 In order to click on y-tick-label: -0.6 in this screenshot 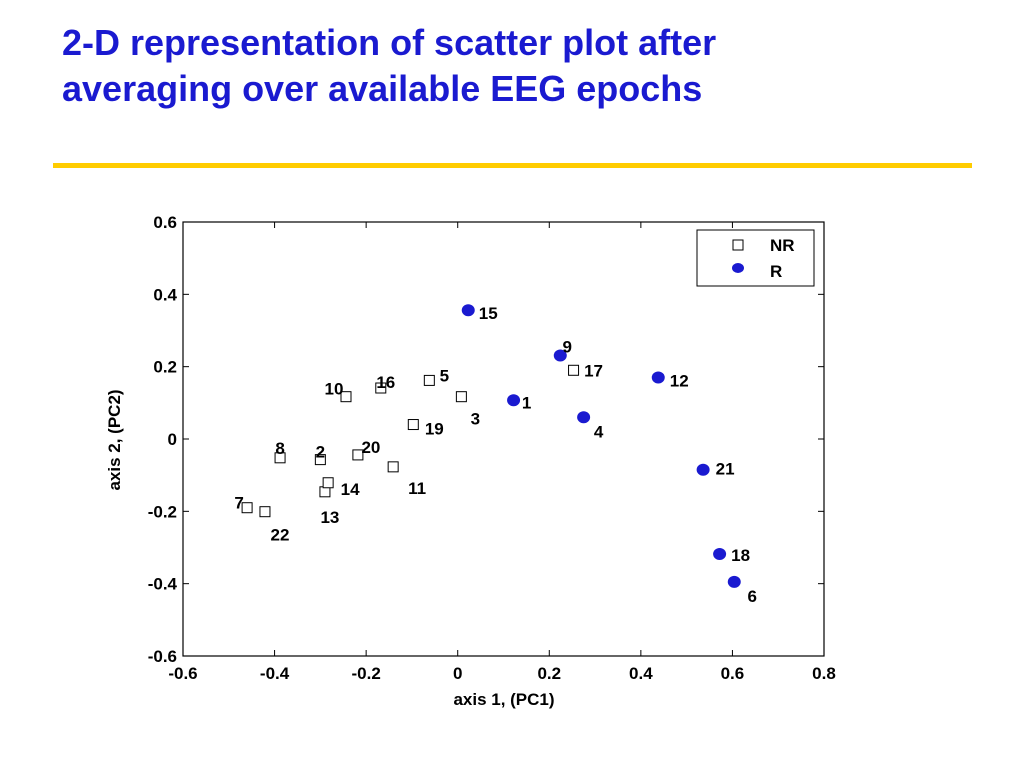, I will do `click(162, 656)`.